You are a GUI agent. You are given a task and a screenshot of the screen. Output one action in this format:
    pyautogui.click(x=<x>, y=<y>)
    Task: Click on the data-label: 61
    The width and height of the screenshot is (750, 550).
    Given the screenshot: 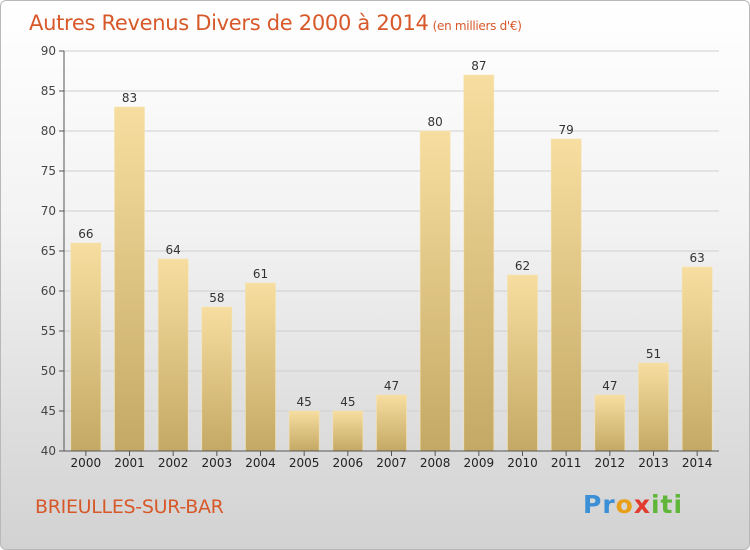 What is the action you would take?
    pyautogui.click(x=260, y=274)
    